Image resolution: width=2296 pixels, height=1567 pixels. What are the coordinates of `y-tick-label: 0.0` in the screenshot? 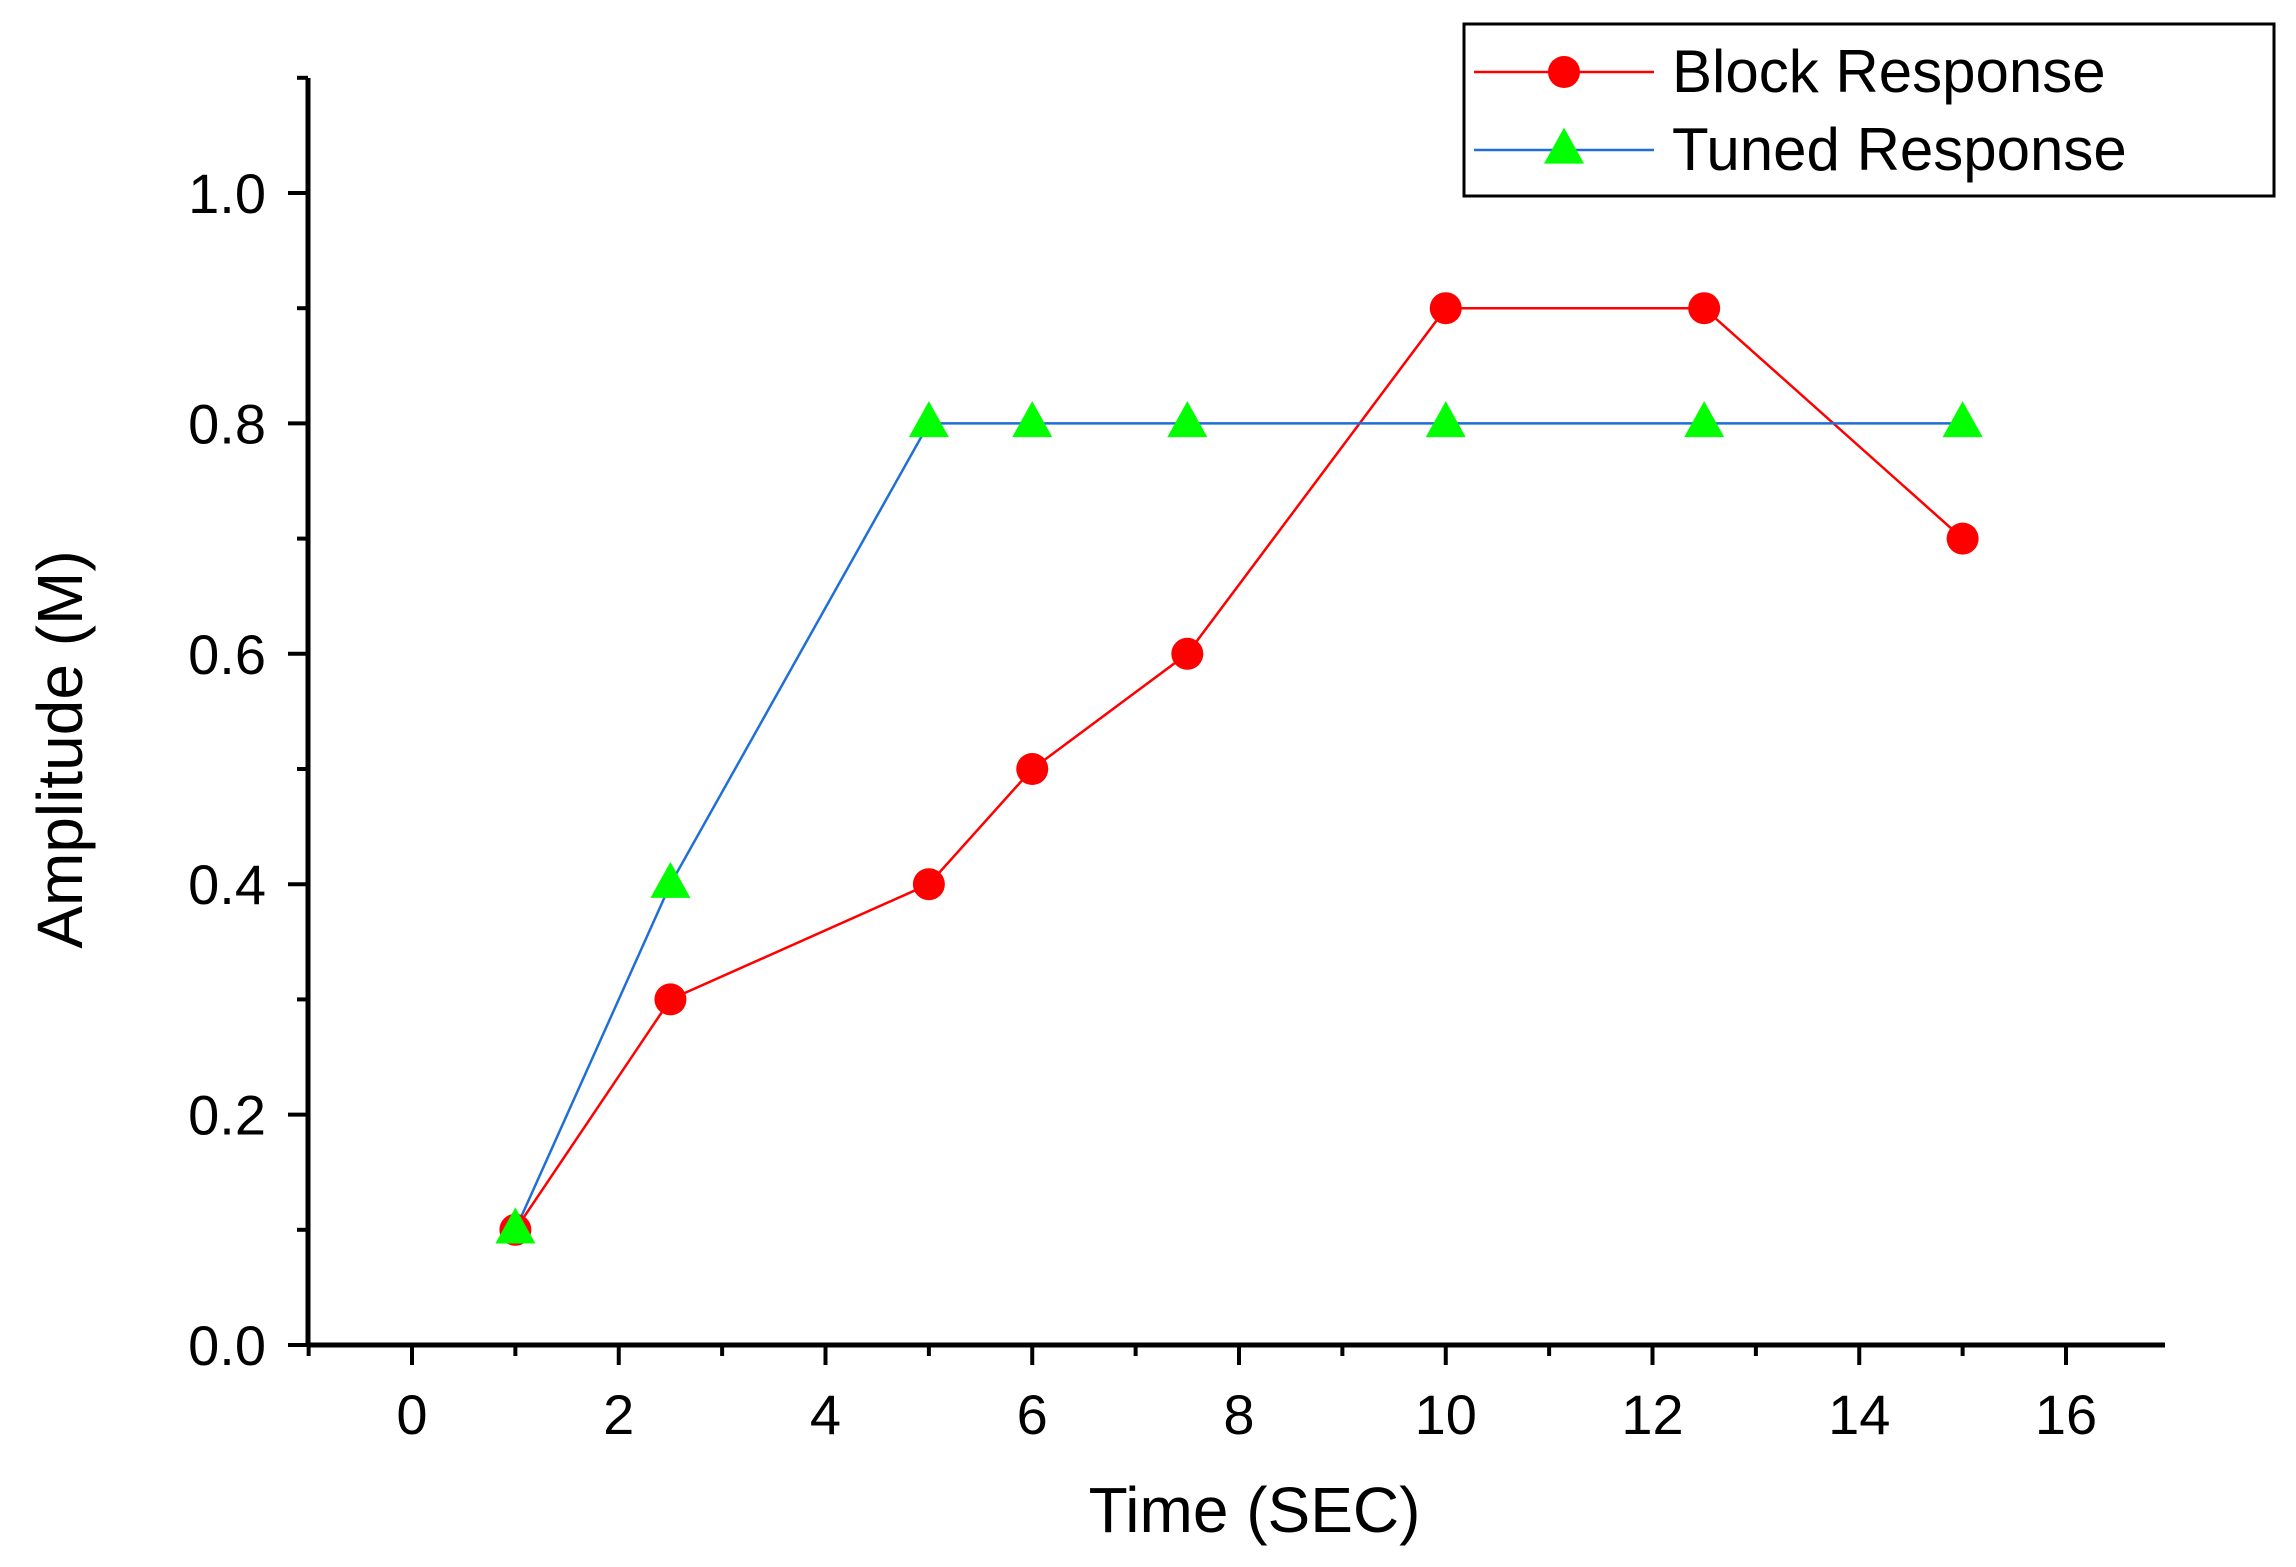 It's located at (227, 1345).